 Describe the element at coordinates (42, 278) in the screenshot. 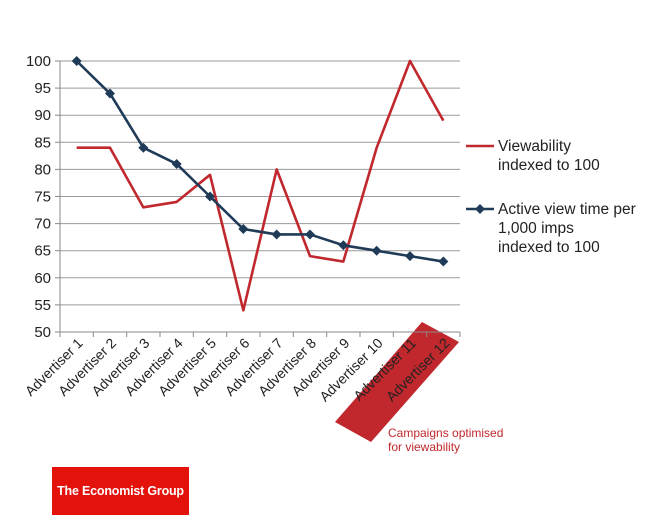

I see `y-tick-label: 60` at that location.